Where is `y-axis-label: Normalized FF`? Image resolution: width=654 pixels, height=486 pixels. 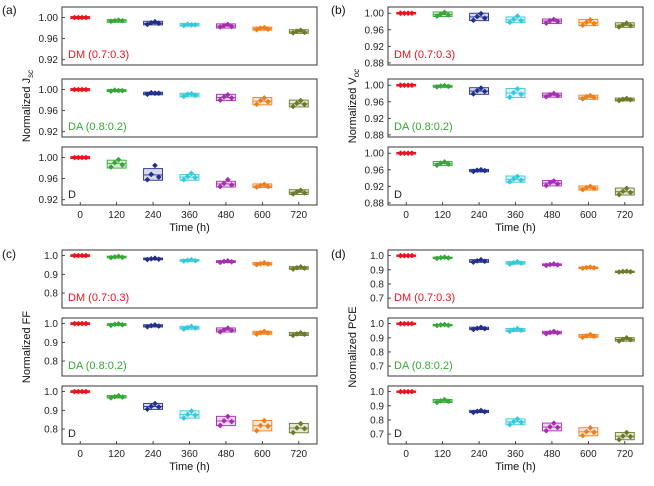 y-axis-label: Normalized FF is located at coordinates (27, 347).